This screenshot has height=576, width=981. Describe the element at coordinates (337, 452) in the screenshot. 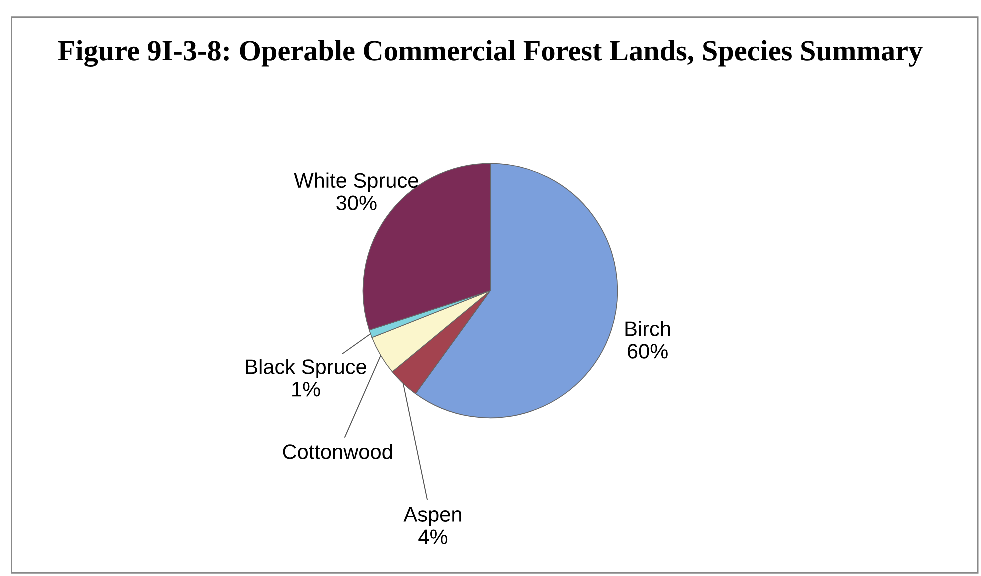

I see `slice-label: Cottonwood` at that location.